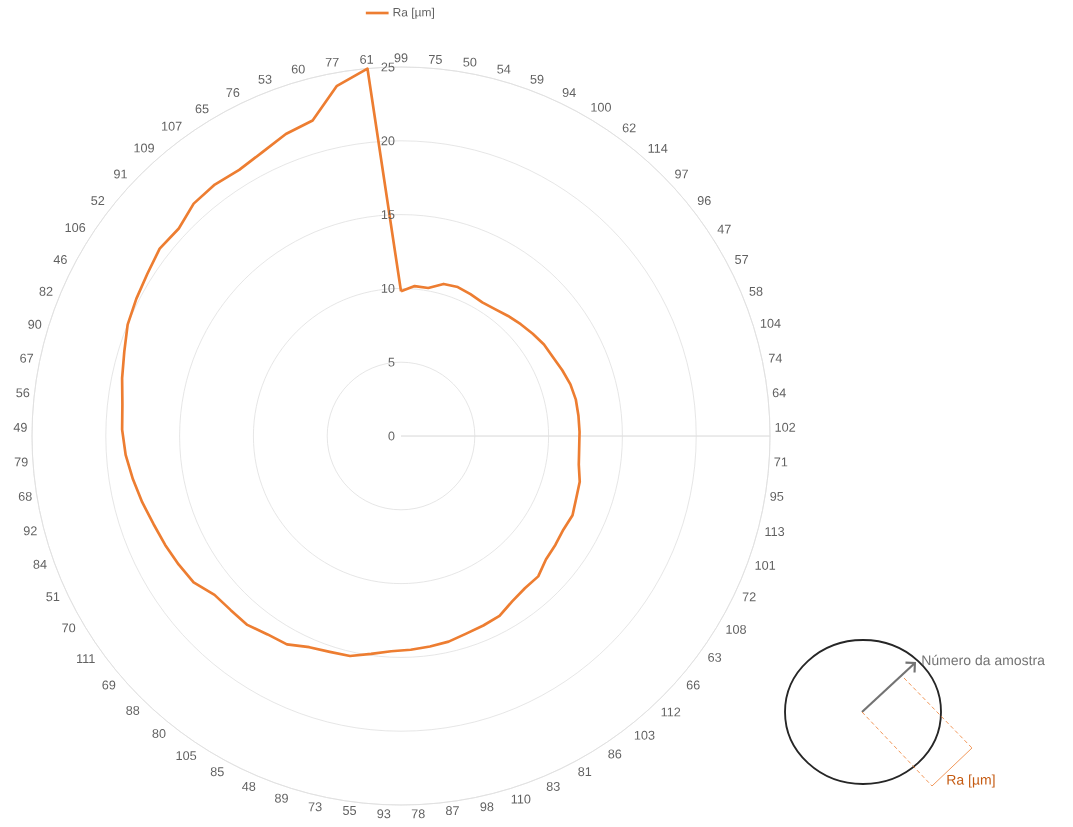 This screenshot has height=827, width=1073. I want to click on legend-label: Ra [µm], so click(413, 13).